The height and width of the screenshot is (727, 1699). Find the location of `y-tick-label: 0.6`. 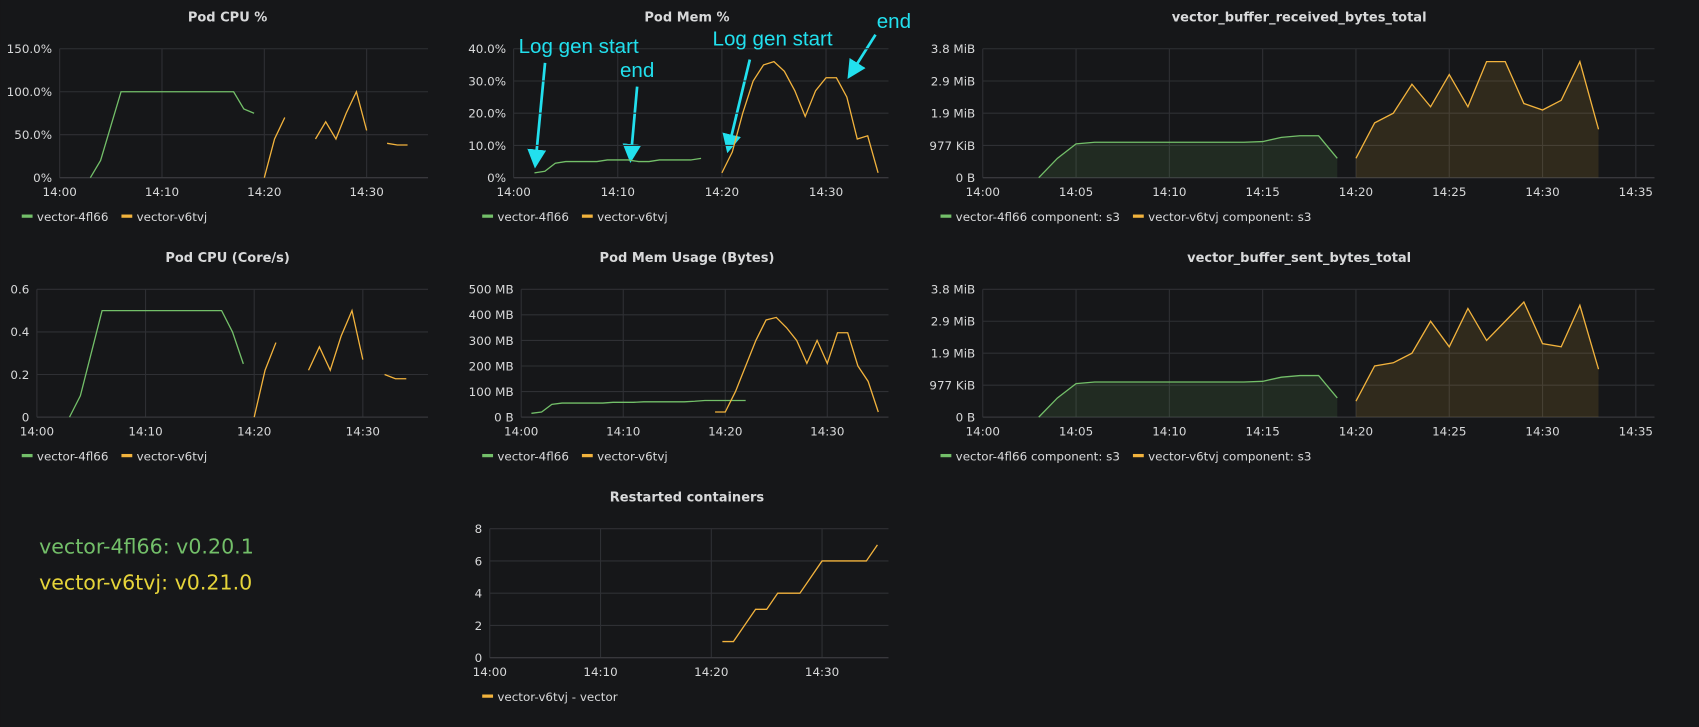

y-tick-label: 0.6 is located at coordinates (19, 290).